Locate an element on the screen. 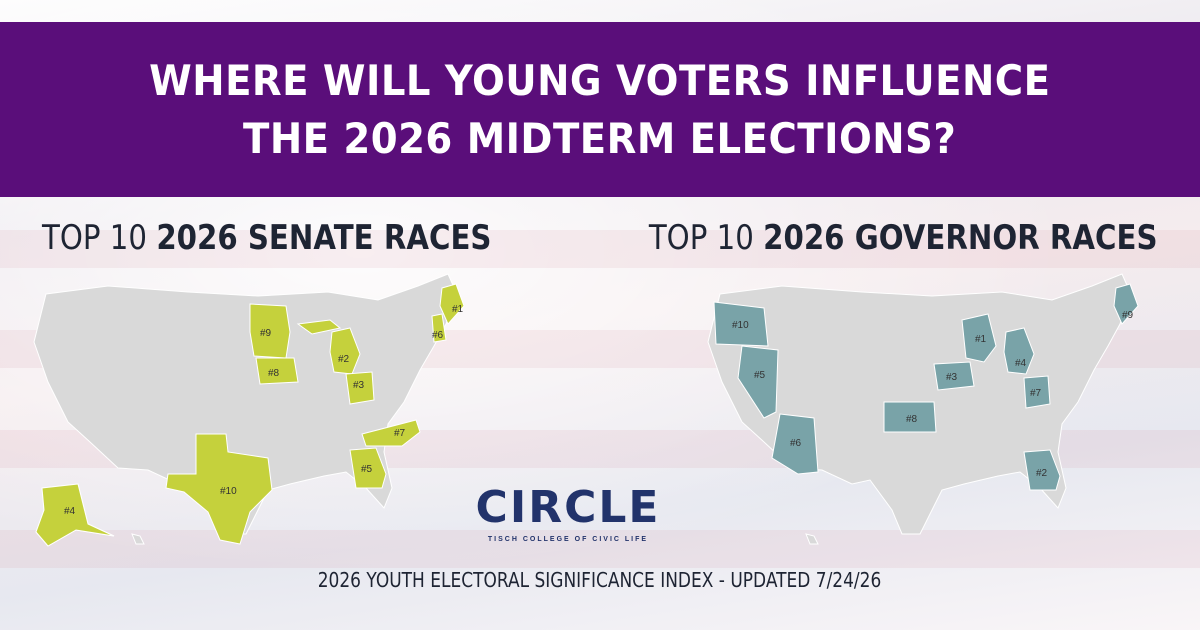  state-wisconsin is located at coordinates (979, 338).